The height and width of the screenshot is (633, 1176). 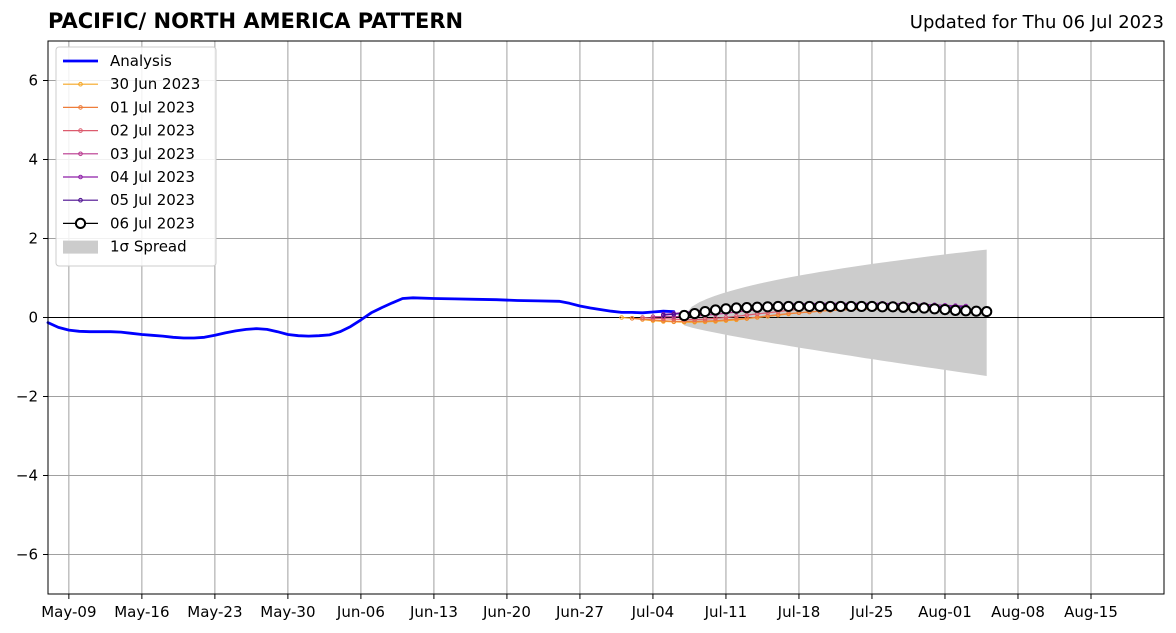 What do you see at coordinates (27, 476) in the screenshot?
I see `y-tick-label: −4` at bounding box center [27, 476].